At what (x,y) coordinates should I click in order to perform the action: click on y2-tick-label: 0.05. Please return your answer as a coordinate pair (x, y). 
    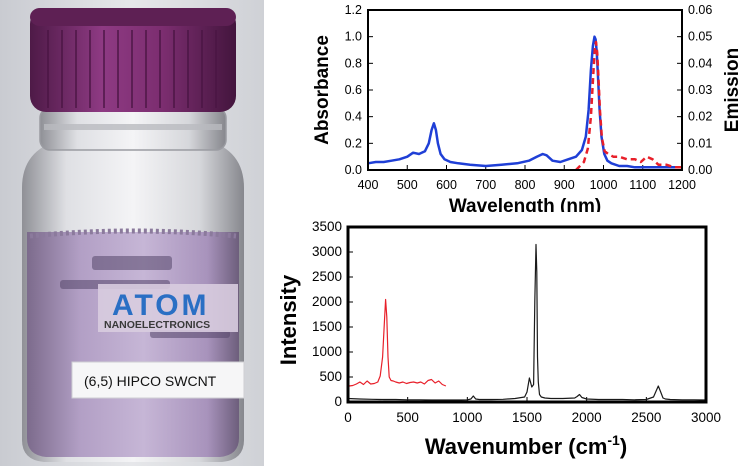
    Looking at the image, I should click on (700, 37).